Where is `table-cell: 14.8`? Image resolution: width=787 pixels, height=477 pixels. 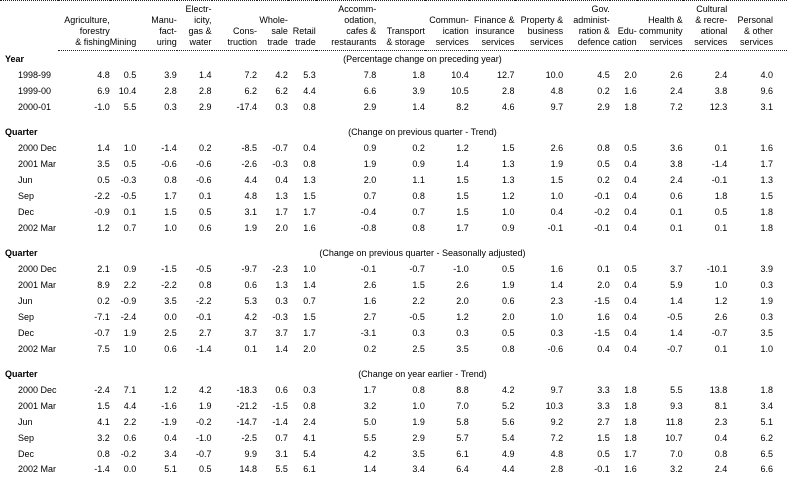 table-cell: 14.8 is located at coordinates (248, 469).